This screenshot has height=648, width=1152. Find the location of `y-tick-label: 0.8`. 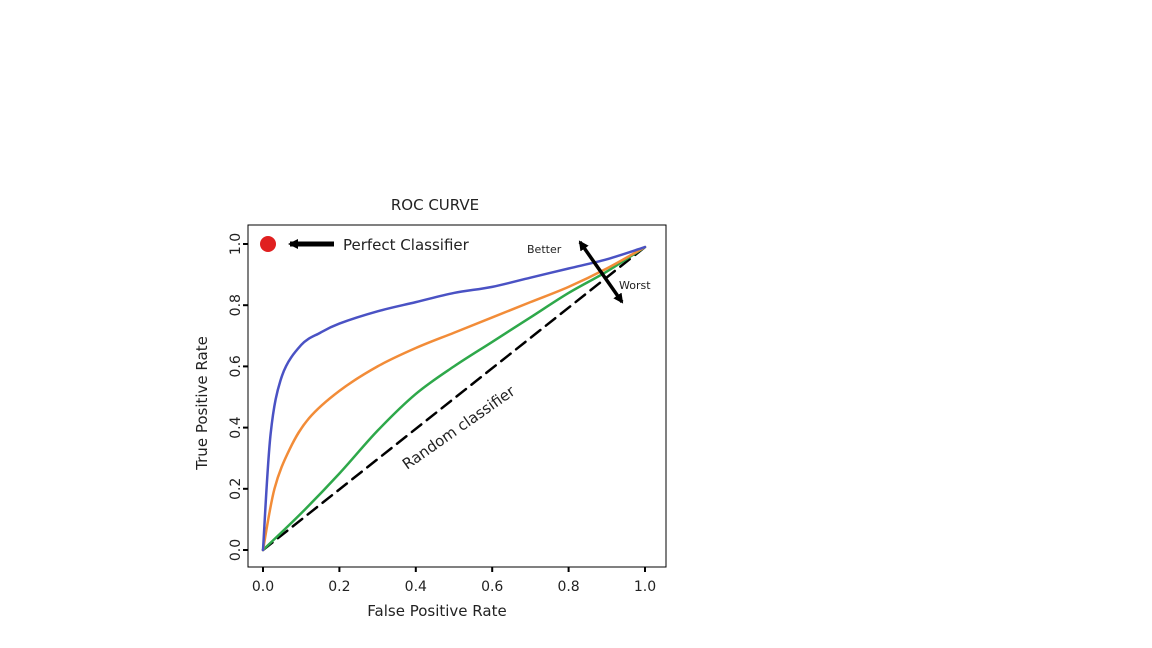

y-tick-label: 0.8 is located at coordinates (236, 305).